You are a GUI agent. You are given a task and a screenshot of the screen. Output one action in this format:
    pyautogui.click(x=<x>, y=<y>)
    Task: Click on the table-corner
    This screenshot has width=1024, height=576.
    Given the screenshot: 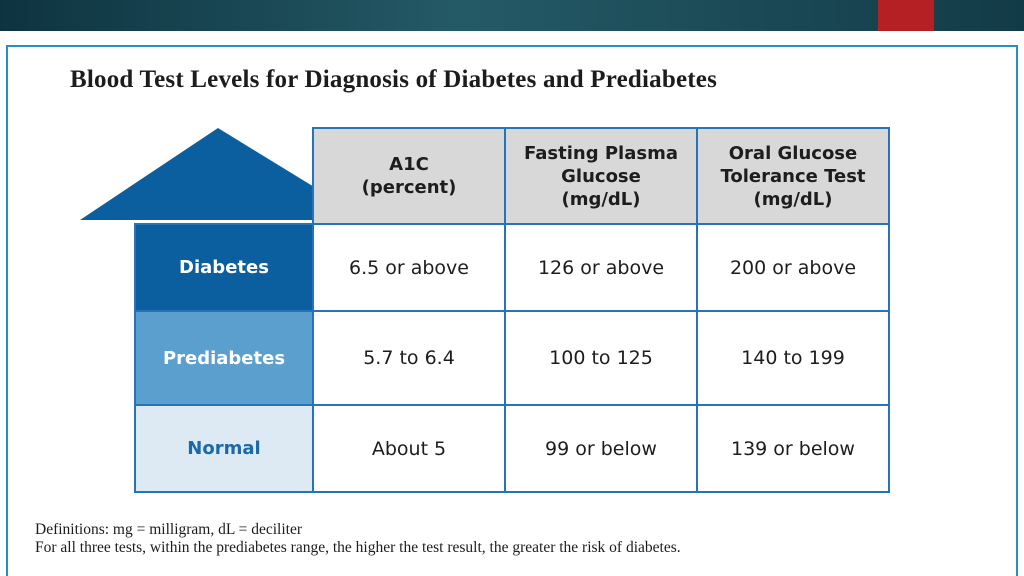 What is the action you would take?
    pyautogui.click(x=224, y=176)
    